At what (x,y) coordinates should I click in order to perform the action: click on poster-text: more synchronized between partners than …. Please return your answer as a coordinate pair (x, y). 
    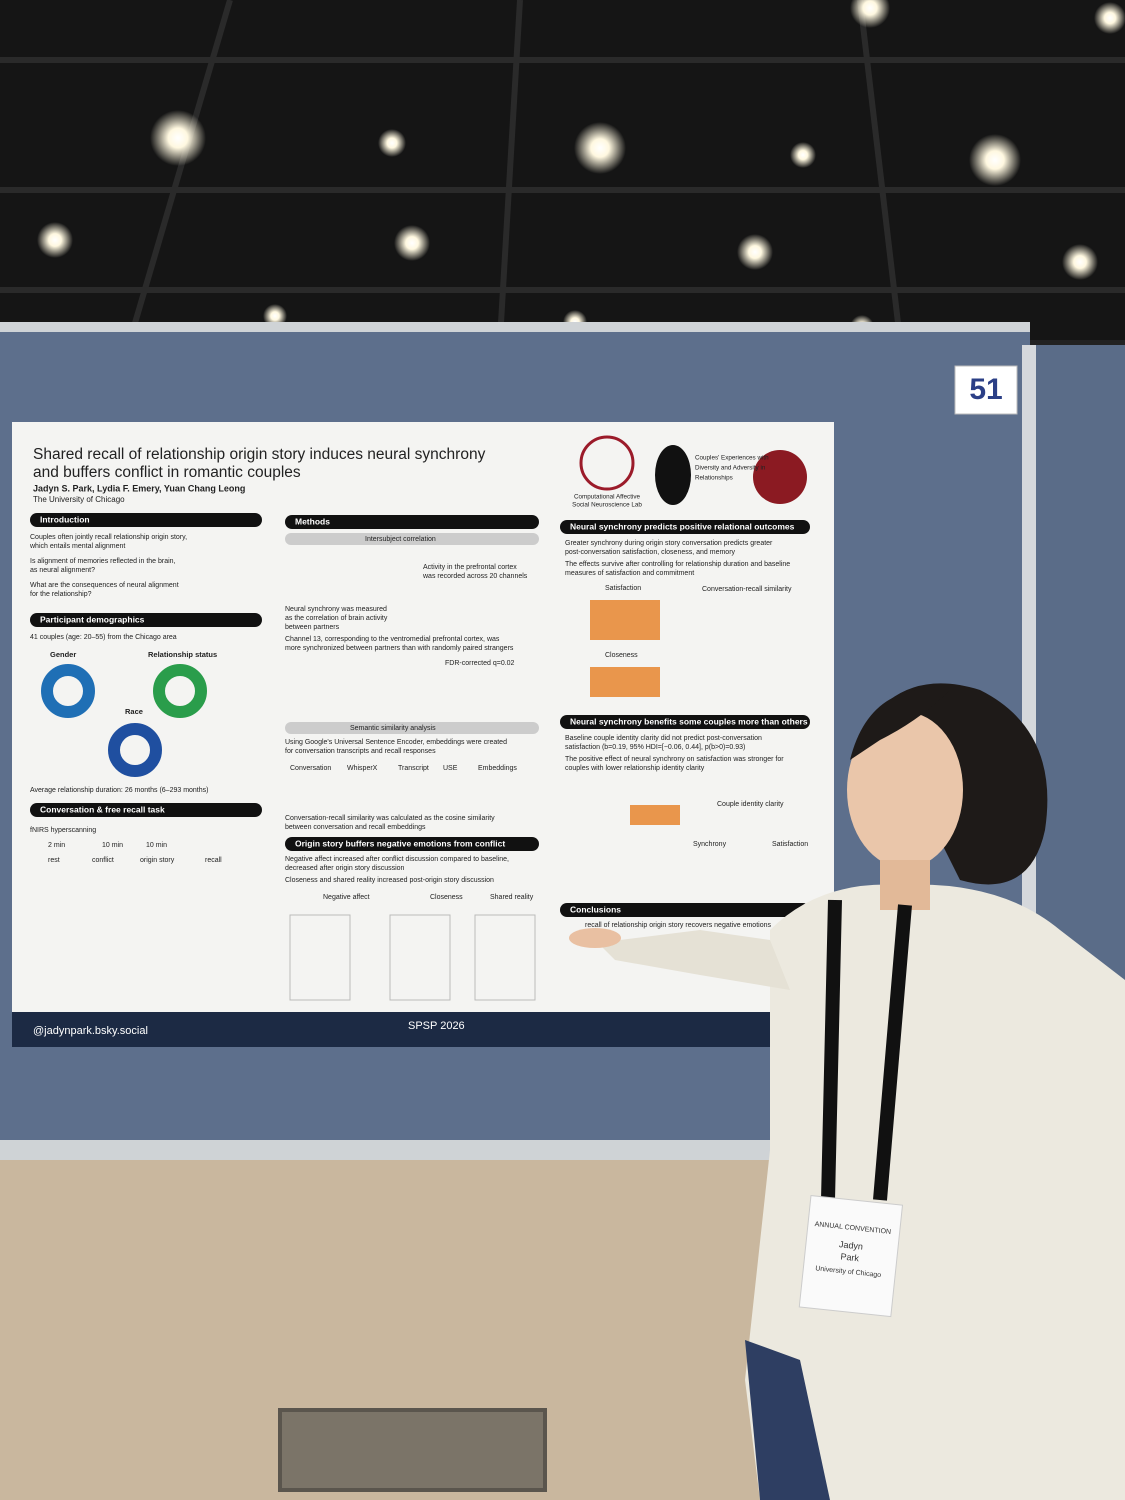
    Looking at the image, I should click on (399, 648).